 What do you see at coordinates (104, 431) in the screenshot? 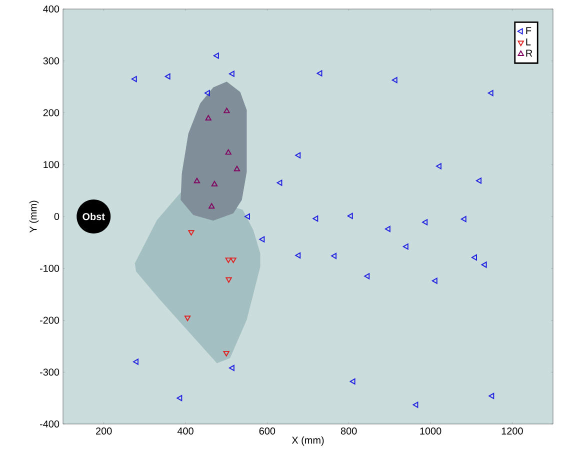
I see `x-tick-label: 200` at bounding box center [104, 431].